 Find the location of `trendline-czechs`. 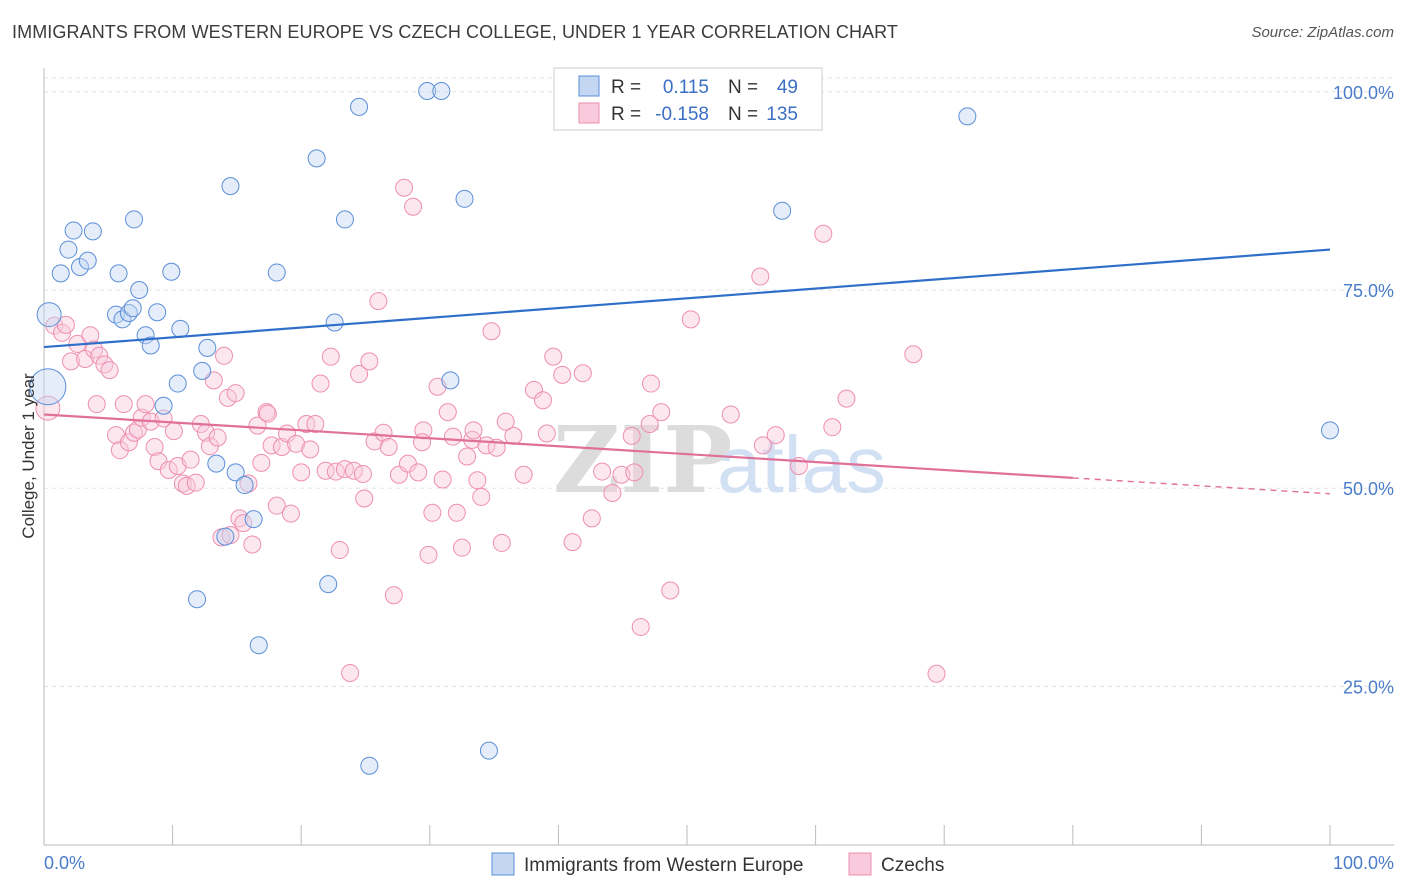

trendline-czechs is located at coordinates (558, 446).